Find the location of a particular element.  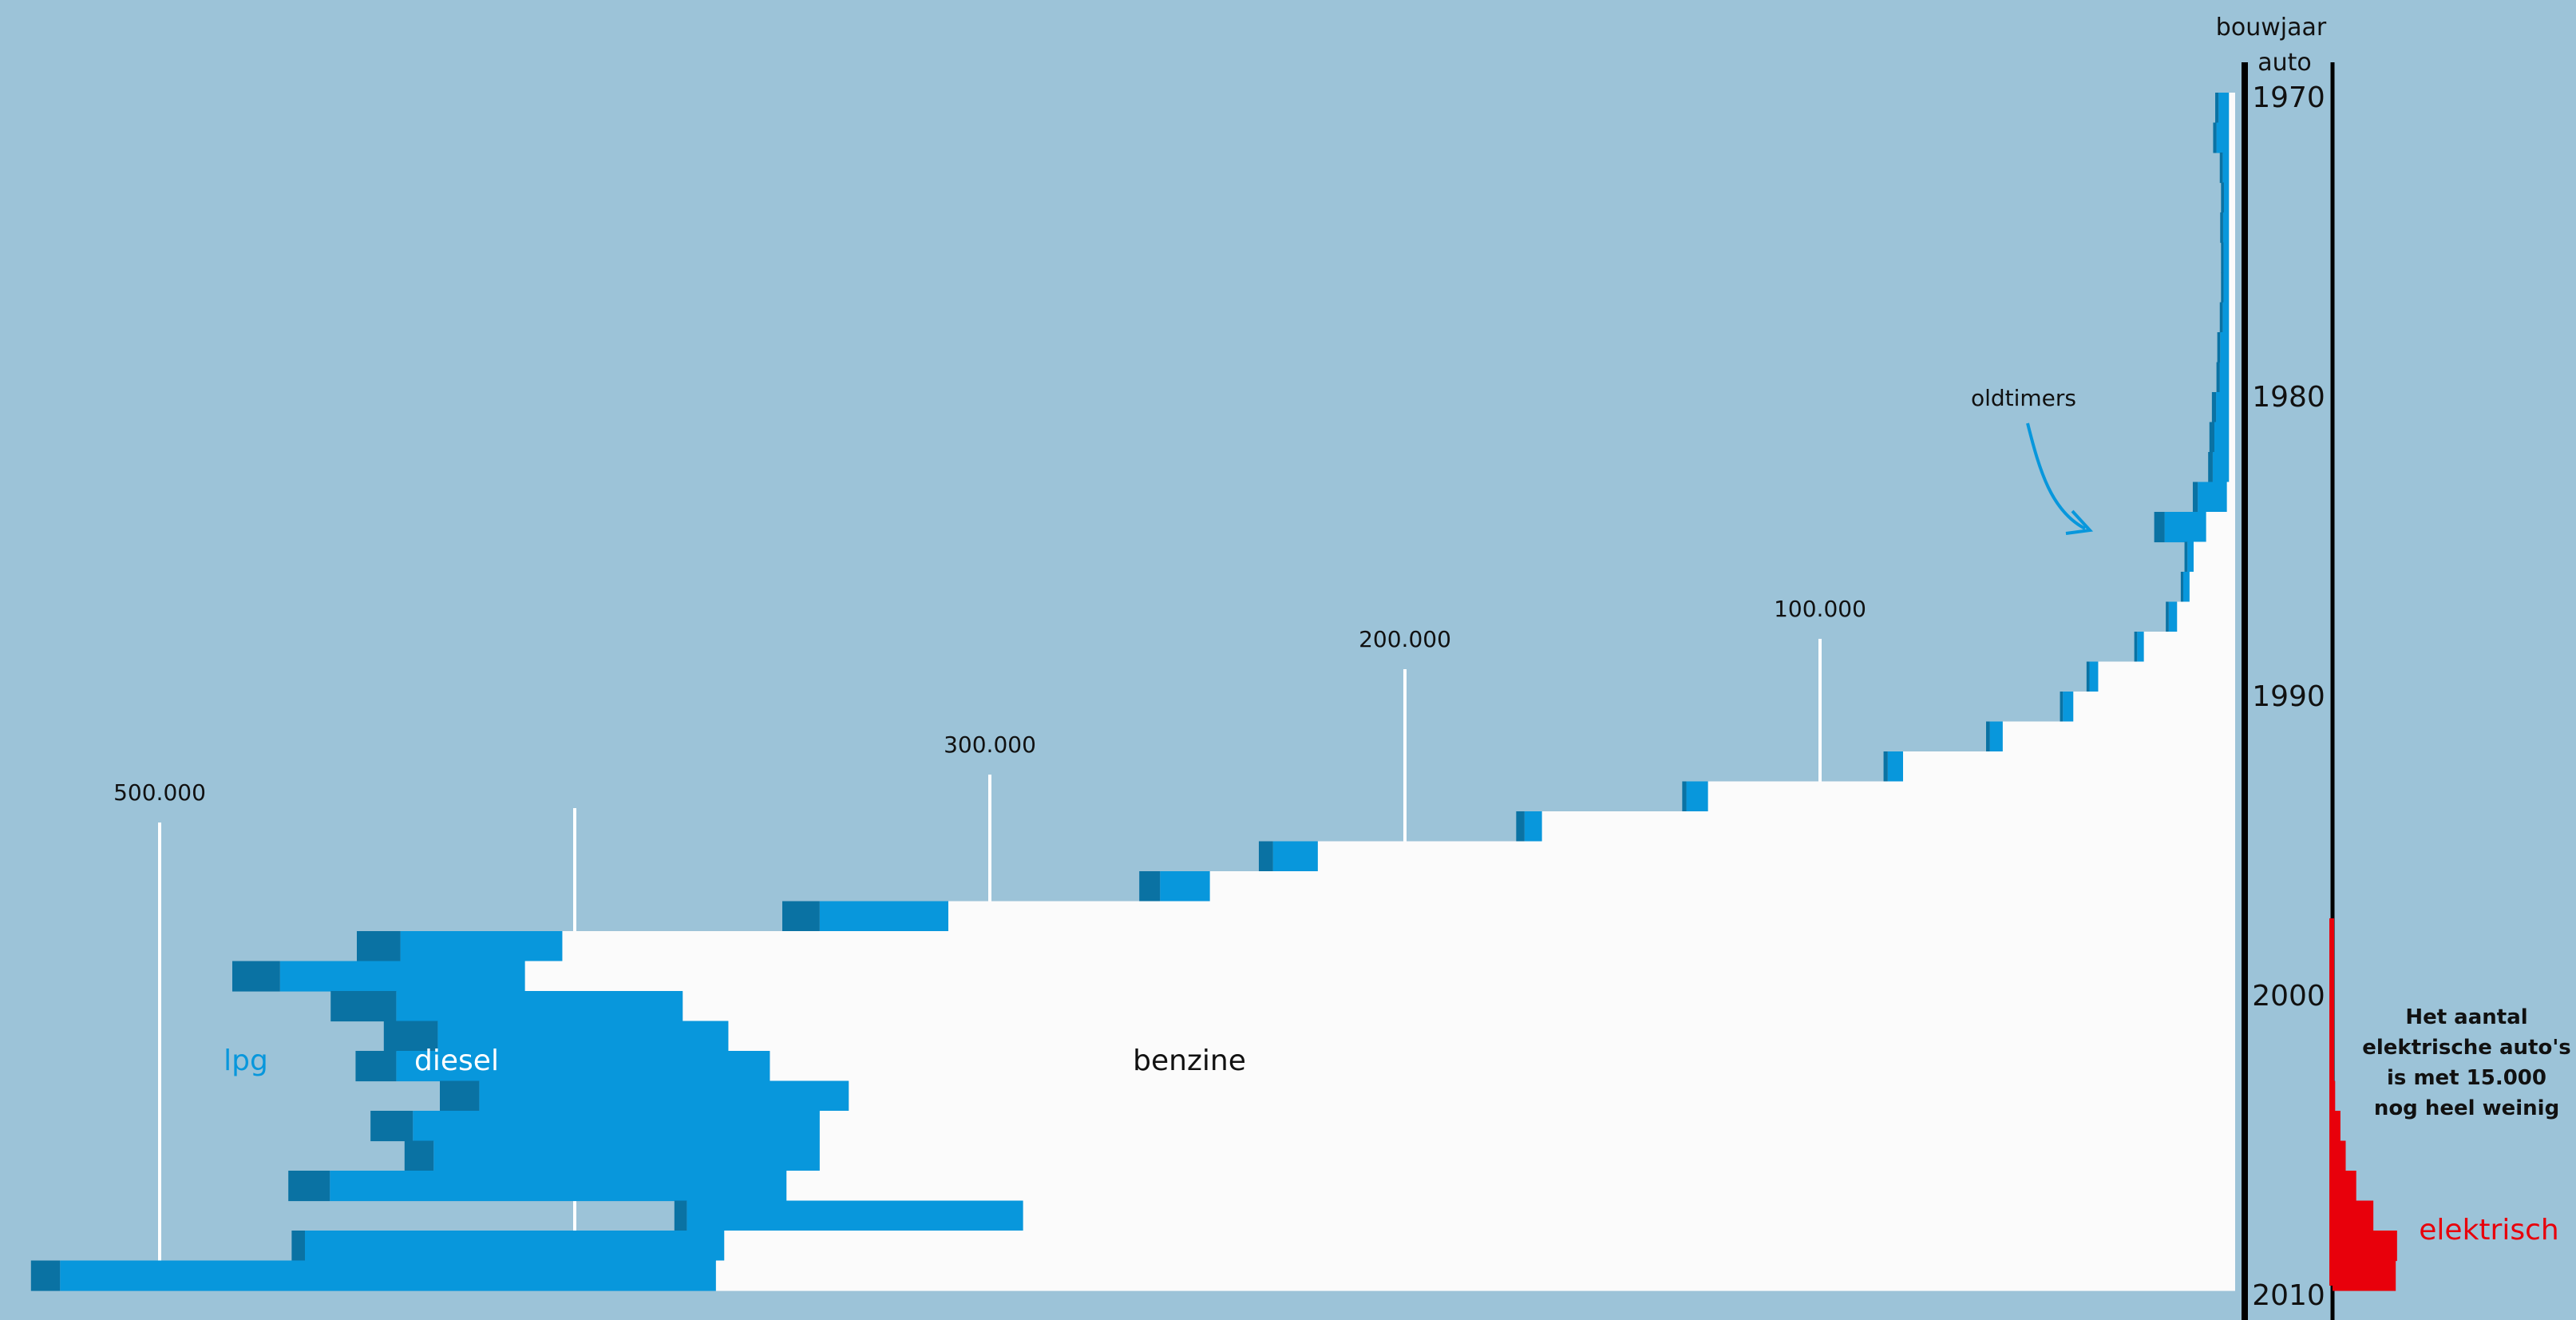

bar-diesel-1984 is located at coordinates (2185, 527).